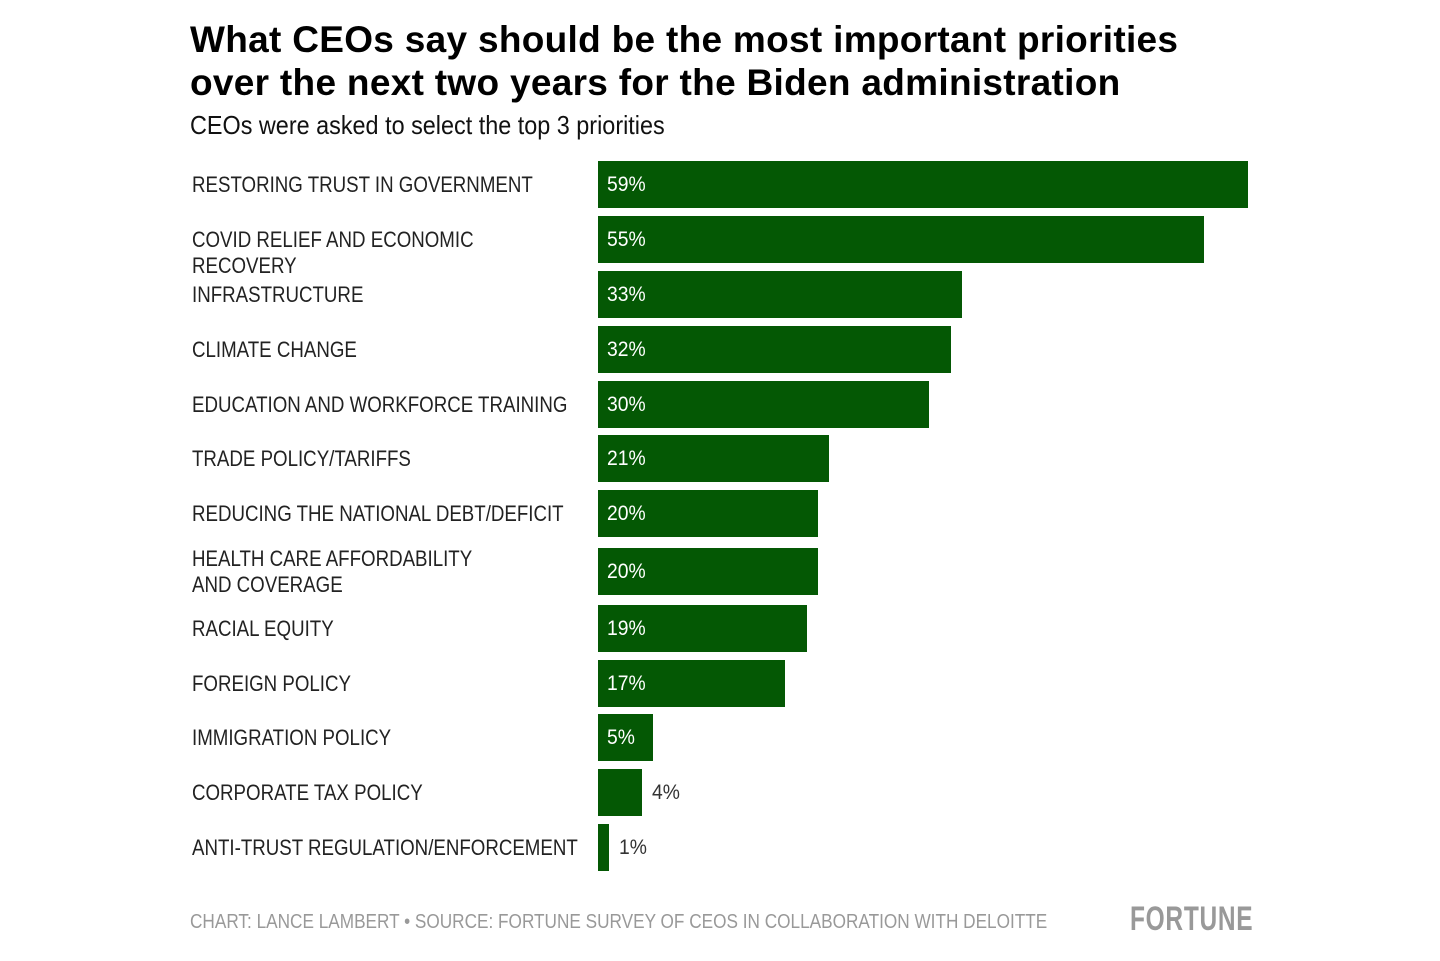 The width and height of the screenshot is (1440, 961). What do you see at coordinates (380, 404) in the screenshot?
I see `category-label: EDUCATION AND WORKFORCE TRAINING` at bounding box center [380, 404].